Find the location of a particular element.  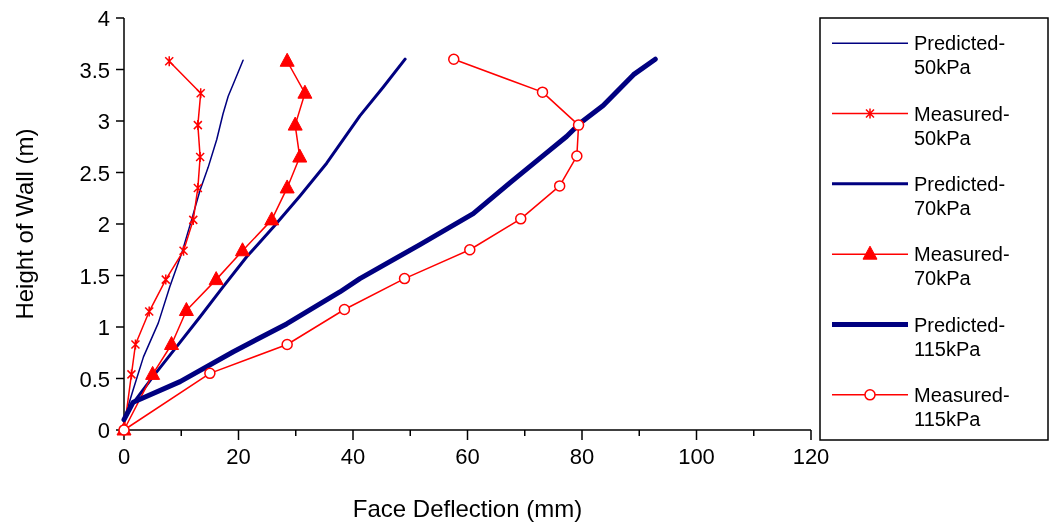

y-tick-label: 3.5 is located at coordinates (94, 70).